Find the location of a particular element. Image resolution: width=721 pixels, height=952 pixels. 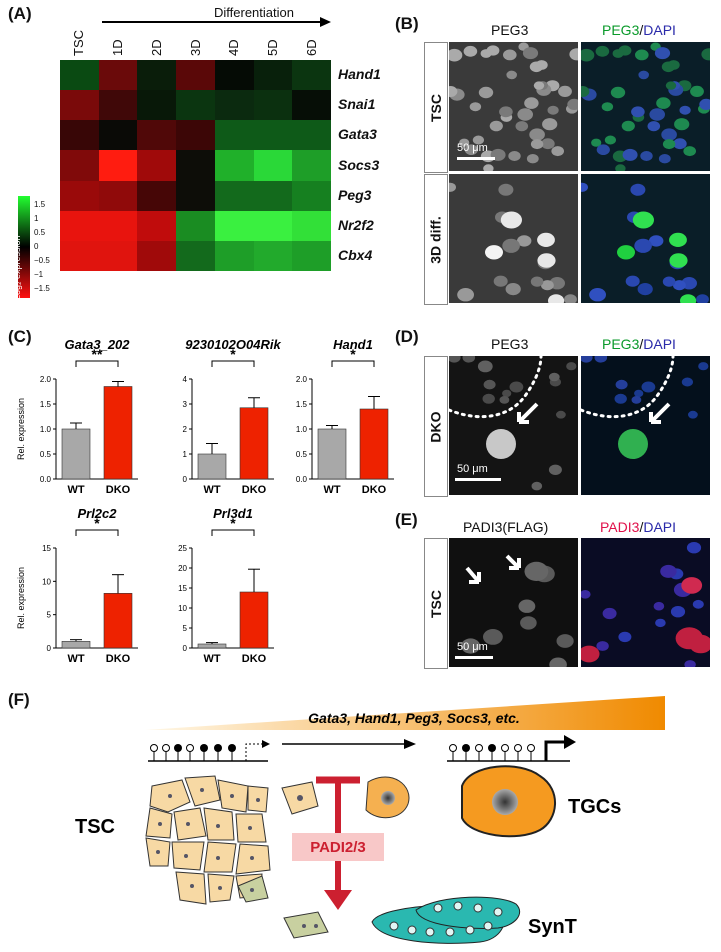

heatmap-cell-hand1-4d is located at coordinates (234, 75).